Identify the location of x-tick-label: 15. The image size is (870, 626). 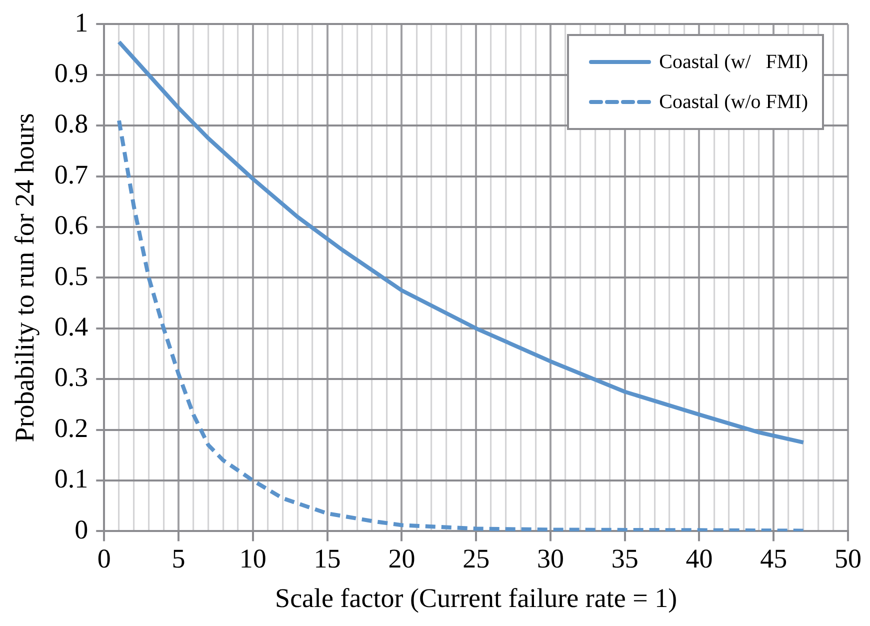
(327, 558).